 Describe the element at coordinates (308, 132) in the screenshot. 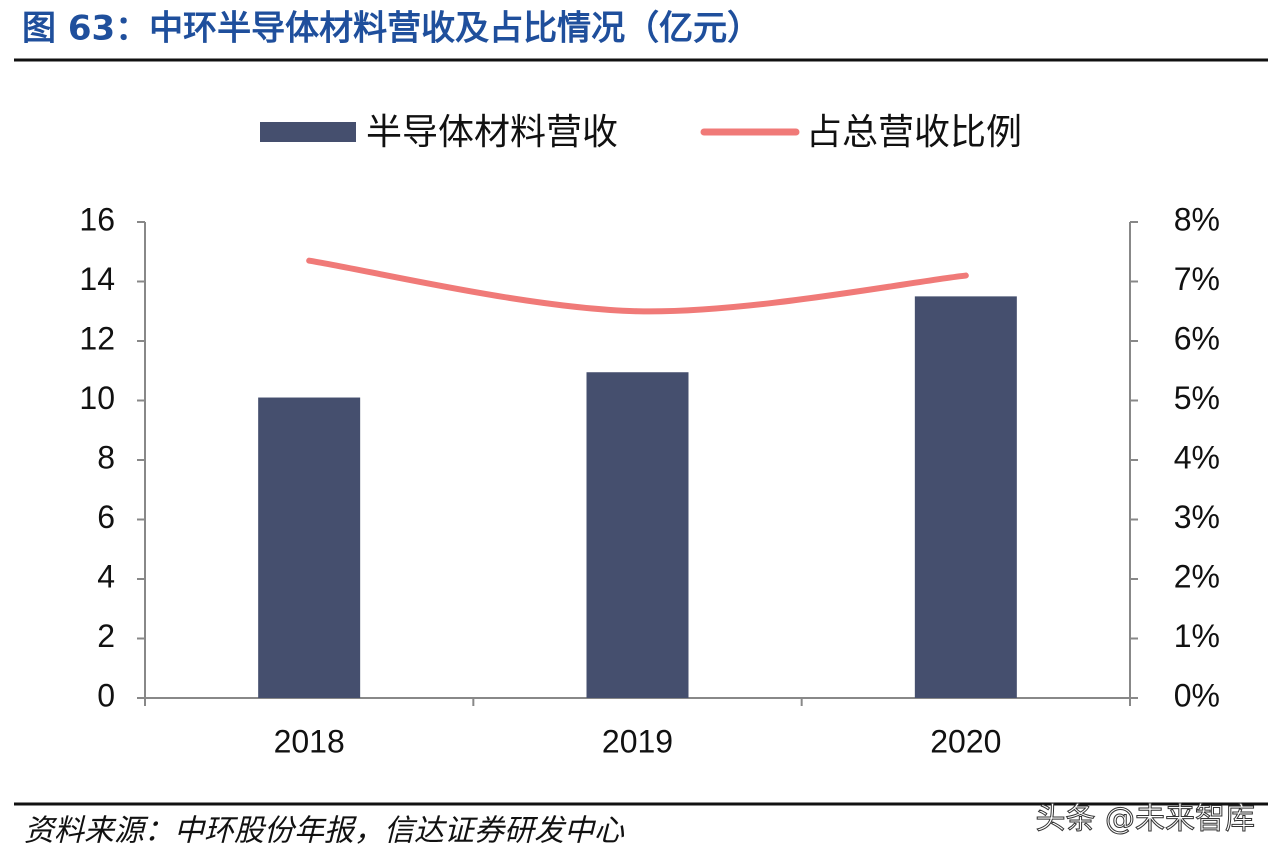

I see `legend-swatch` at that location.